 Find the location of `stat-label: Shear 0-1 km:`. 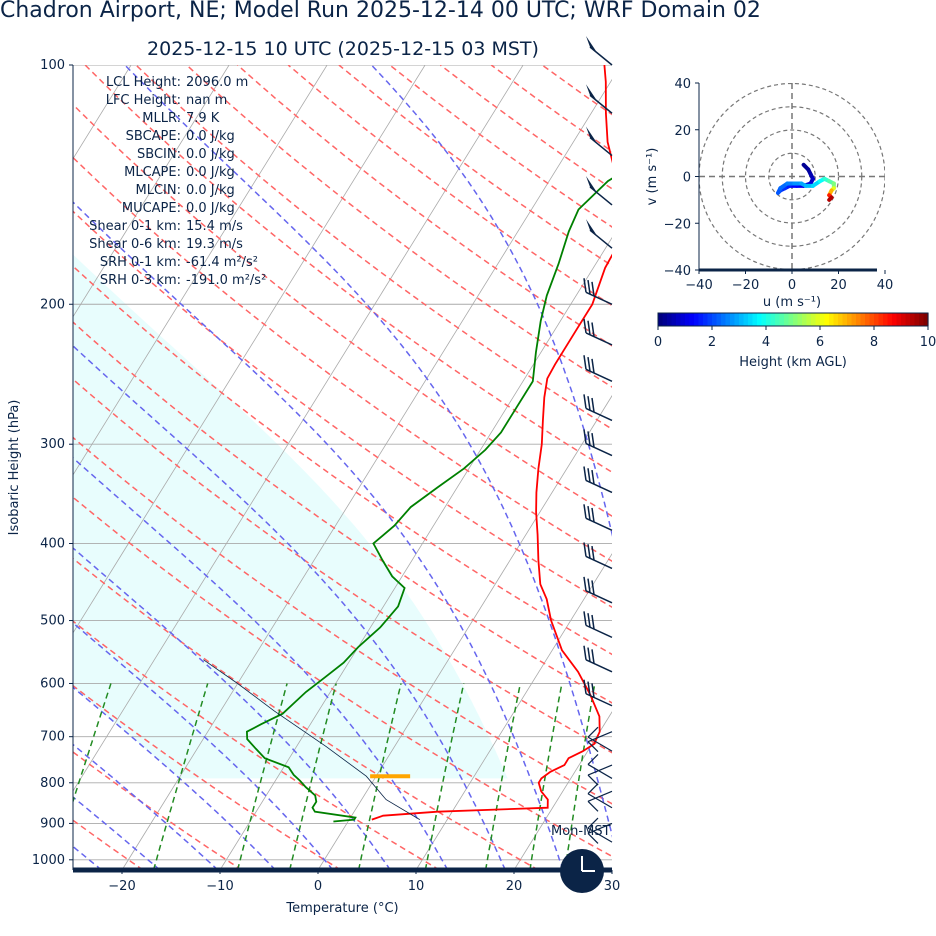

stat-label: Shear 0-1 km: is located at coordinates (135, 226).